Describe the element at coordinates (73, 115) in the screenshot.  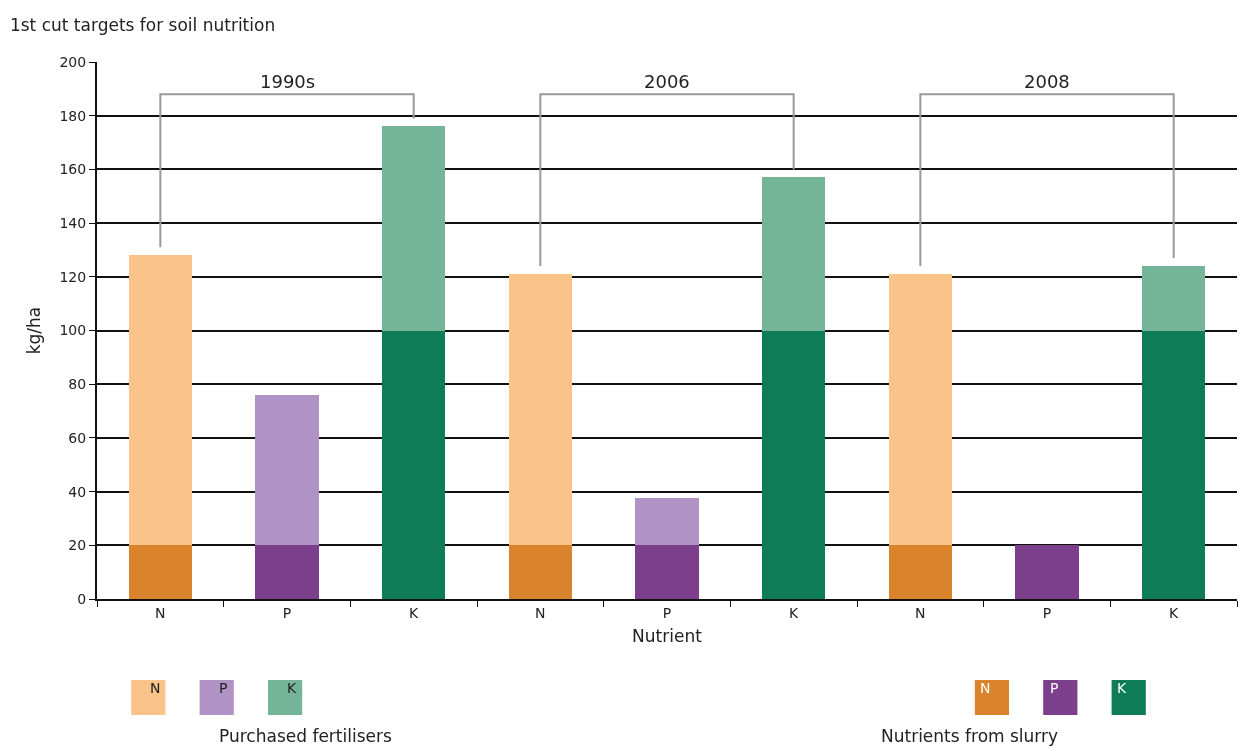
I see `y-tick-label: 180` at that location.